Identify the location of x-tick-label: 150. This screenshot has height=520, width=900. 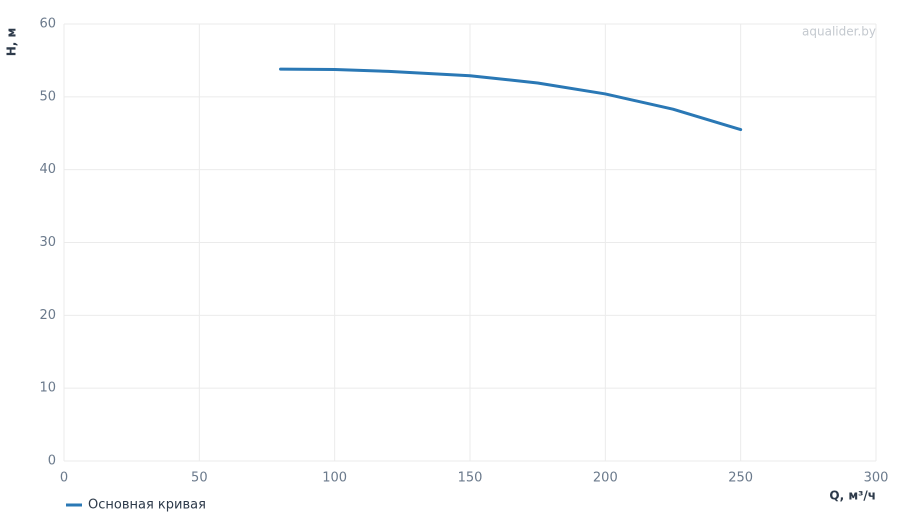
(470, 478).